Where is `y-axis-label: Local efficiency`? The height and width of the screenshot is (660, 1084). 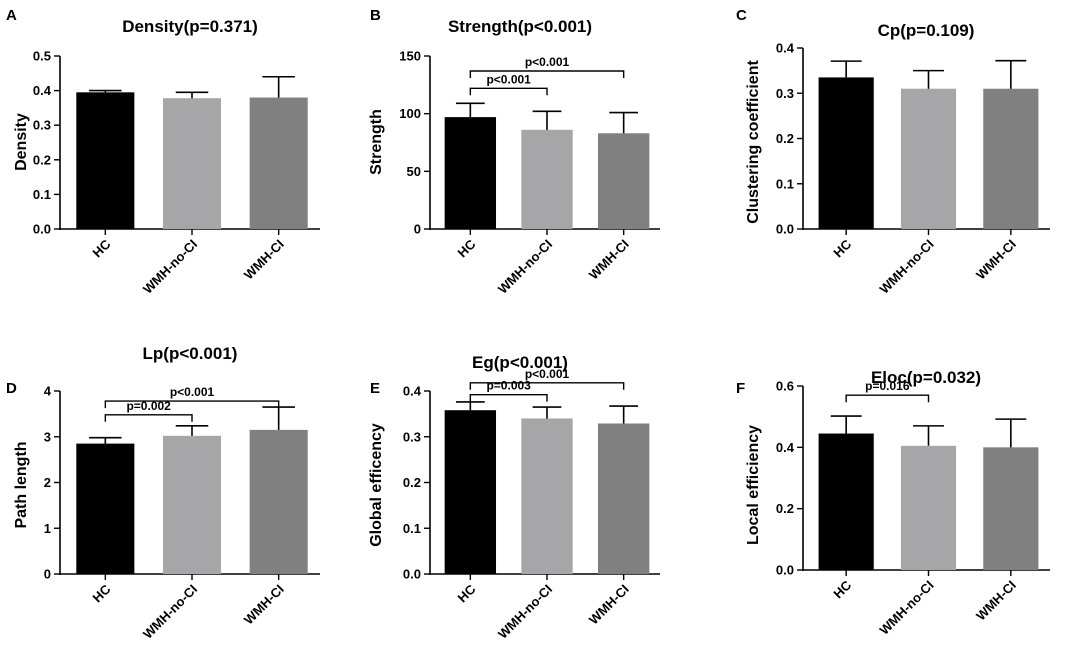
y-axis-label: Local efficiency is located at coordinates (753, 485).